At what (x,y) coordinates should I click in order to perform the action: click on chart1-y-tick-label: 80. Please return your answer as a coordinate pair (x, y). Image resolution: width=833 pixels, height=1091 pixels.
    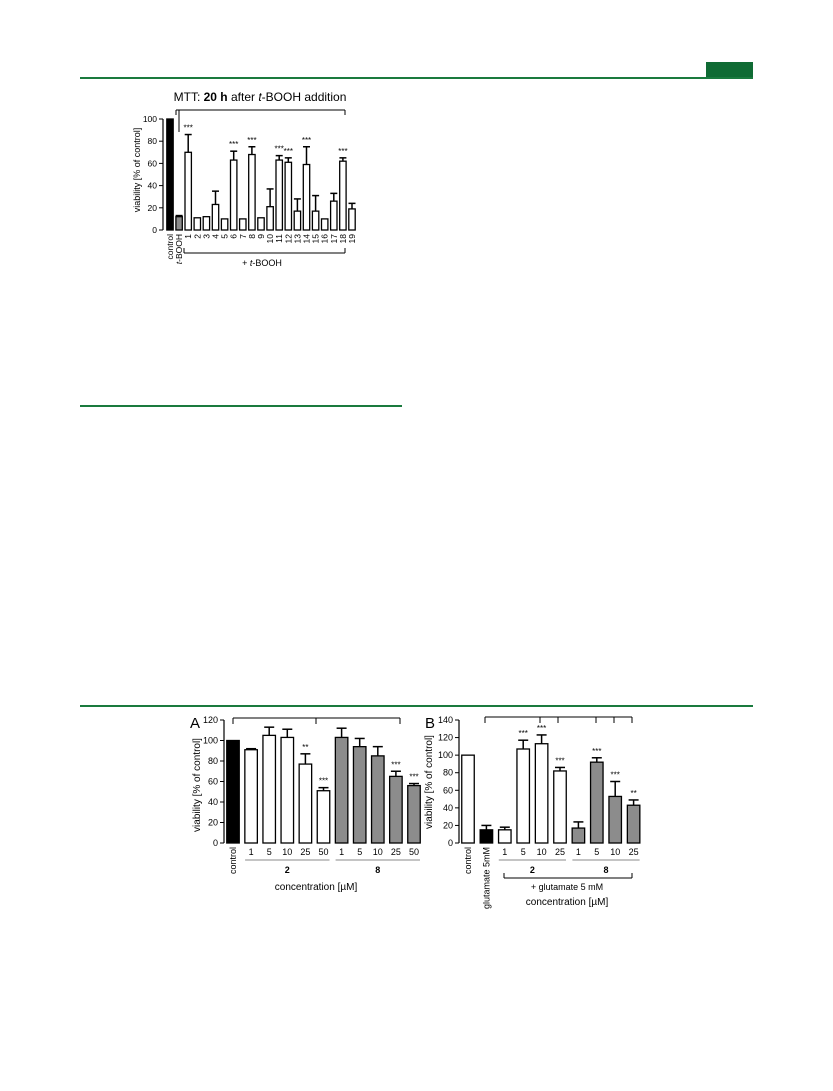
    Looking at the image, I should click on (153, 141).